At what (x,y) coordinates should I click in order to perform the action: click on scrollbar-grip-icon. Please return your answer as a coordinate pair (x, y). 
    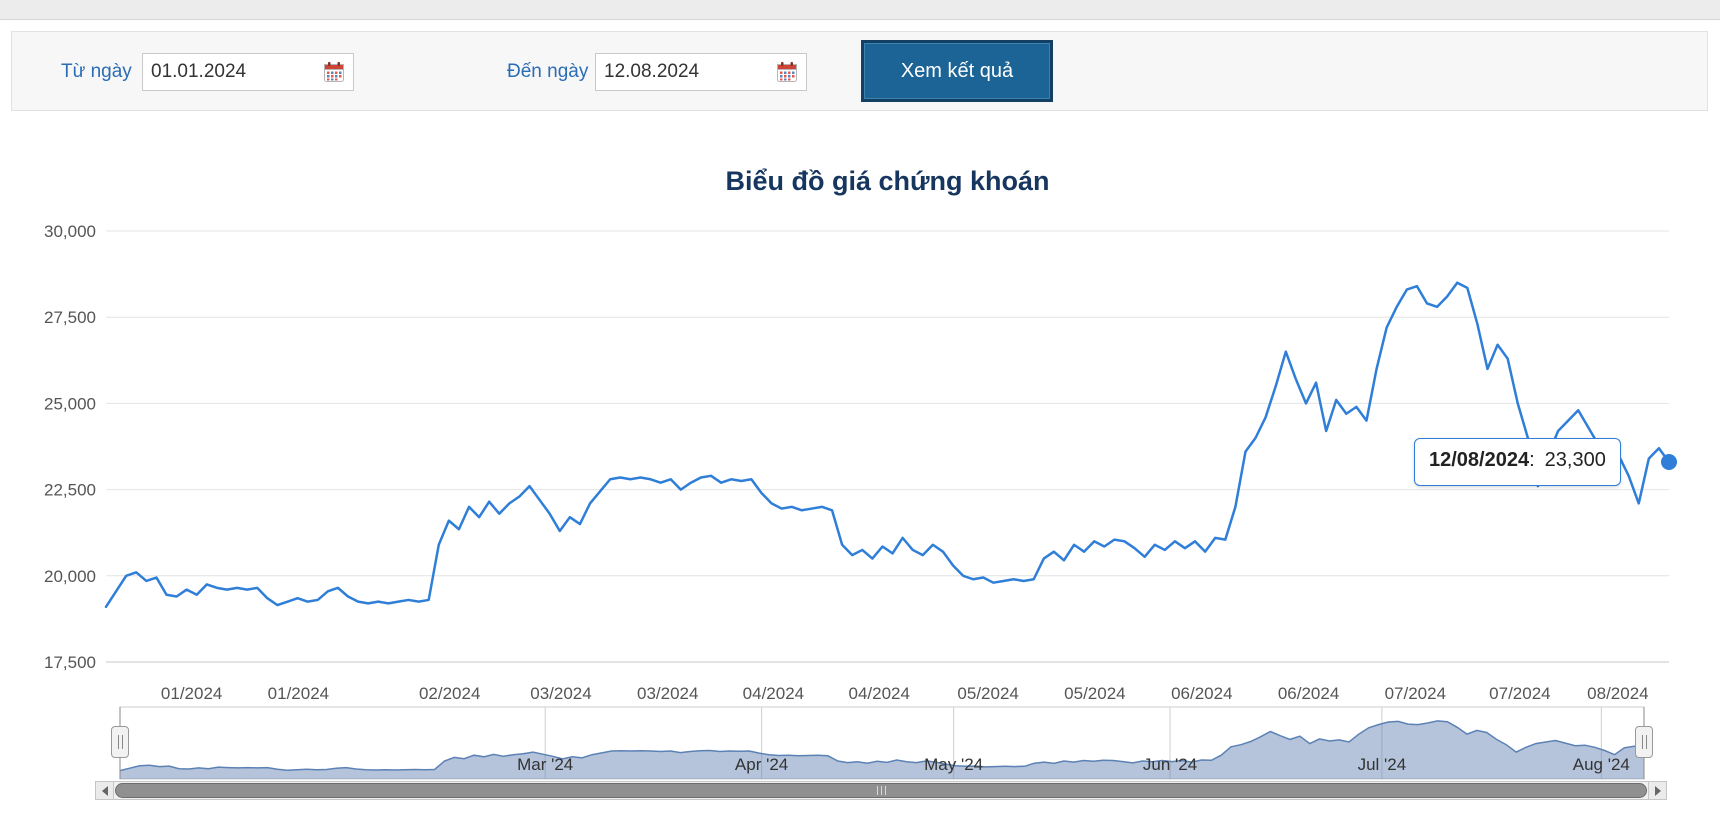
    Looking at the image, I should click on (877, 790).